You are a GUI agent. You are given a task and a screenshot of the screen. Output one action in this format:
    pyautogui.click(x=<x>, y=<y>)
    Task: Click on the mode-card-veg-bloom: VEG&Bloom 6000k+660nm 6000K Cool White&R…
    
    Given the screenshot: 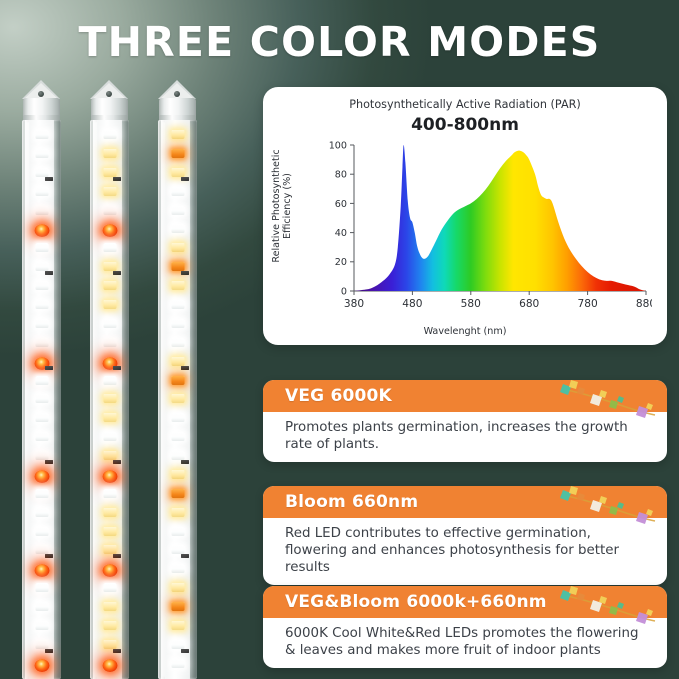 What is the action you would take?
    pyautogui.click(x=465, y=627)
    